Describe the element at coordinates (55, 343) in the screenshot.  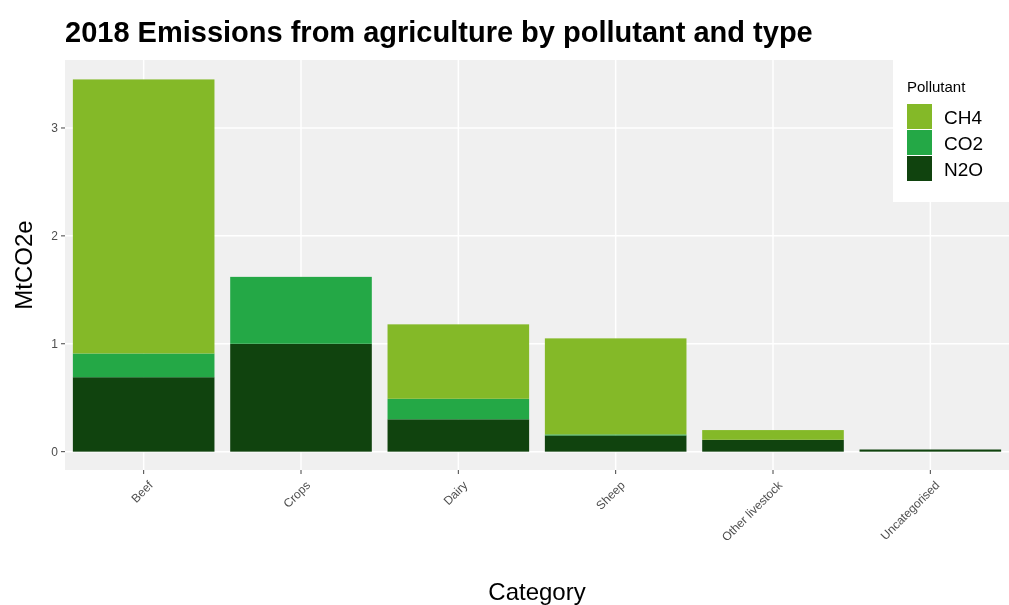
I see `y-tick-label: 1` at that location.